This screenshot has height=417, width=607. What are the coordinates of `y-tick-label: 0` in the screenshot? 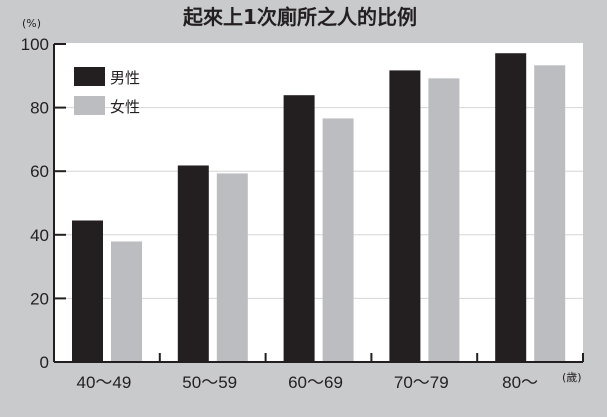 It's located at (44, 362).